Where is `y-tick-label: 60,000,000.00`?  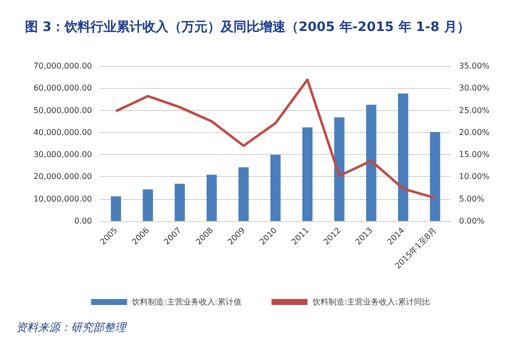
y-tick-label: 60,000,000.00 is located at coordinates (62, 88).